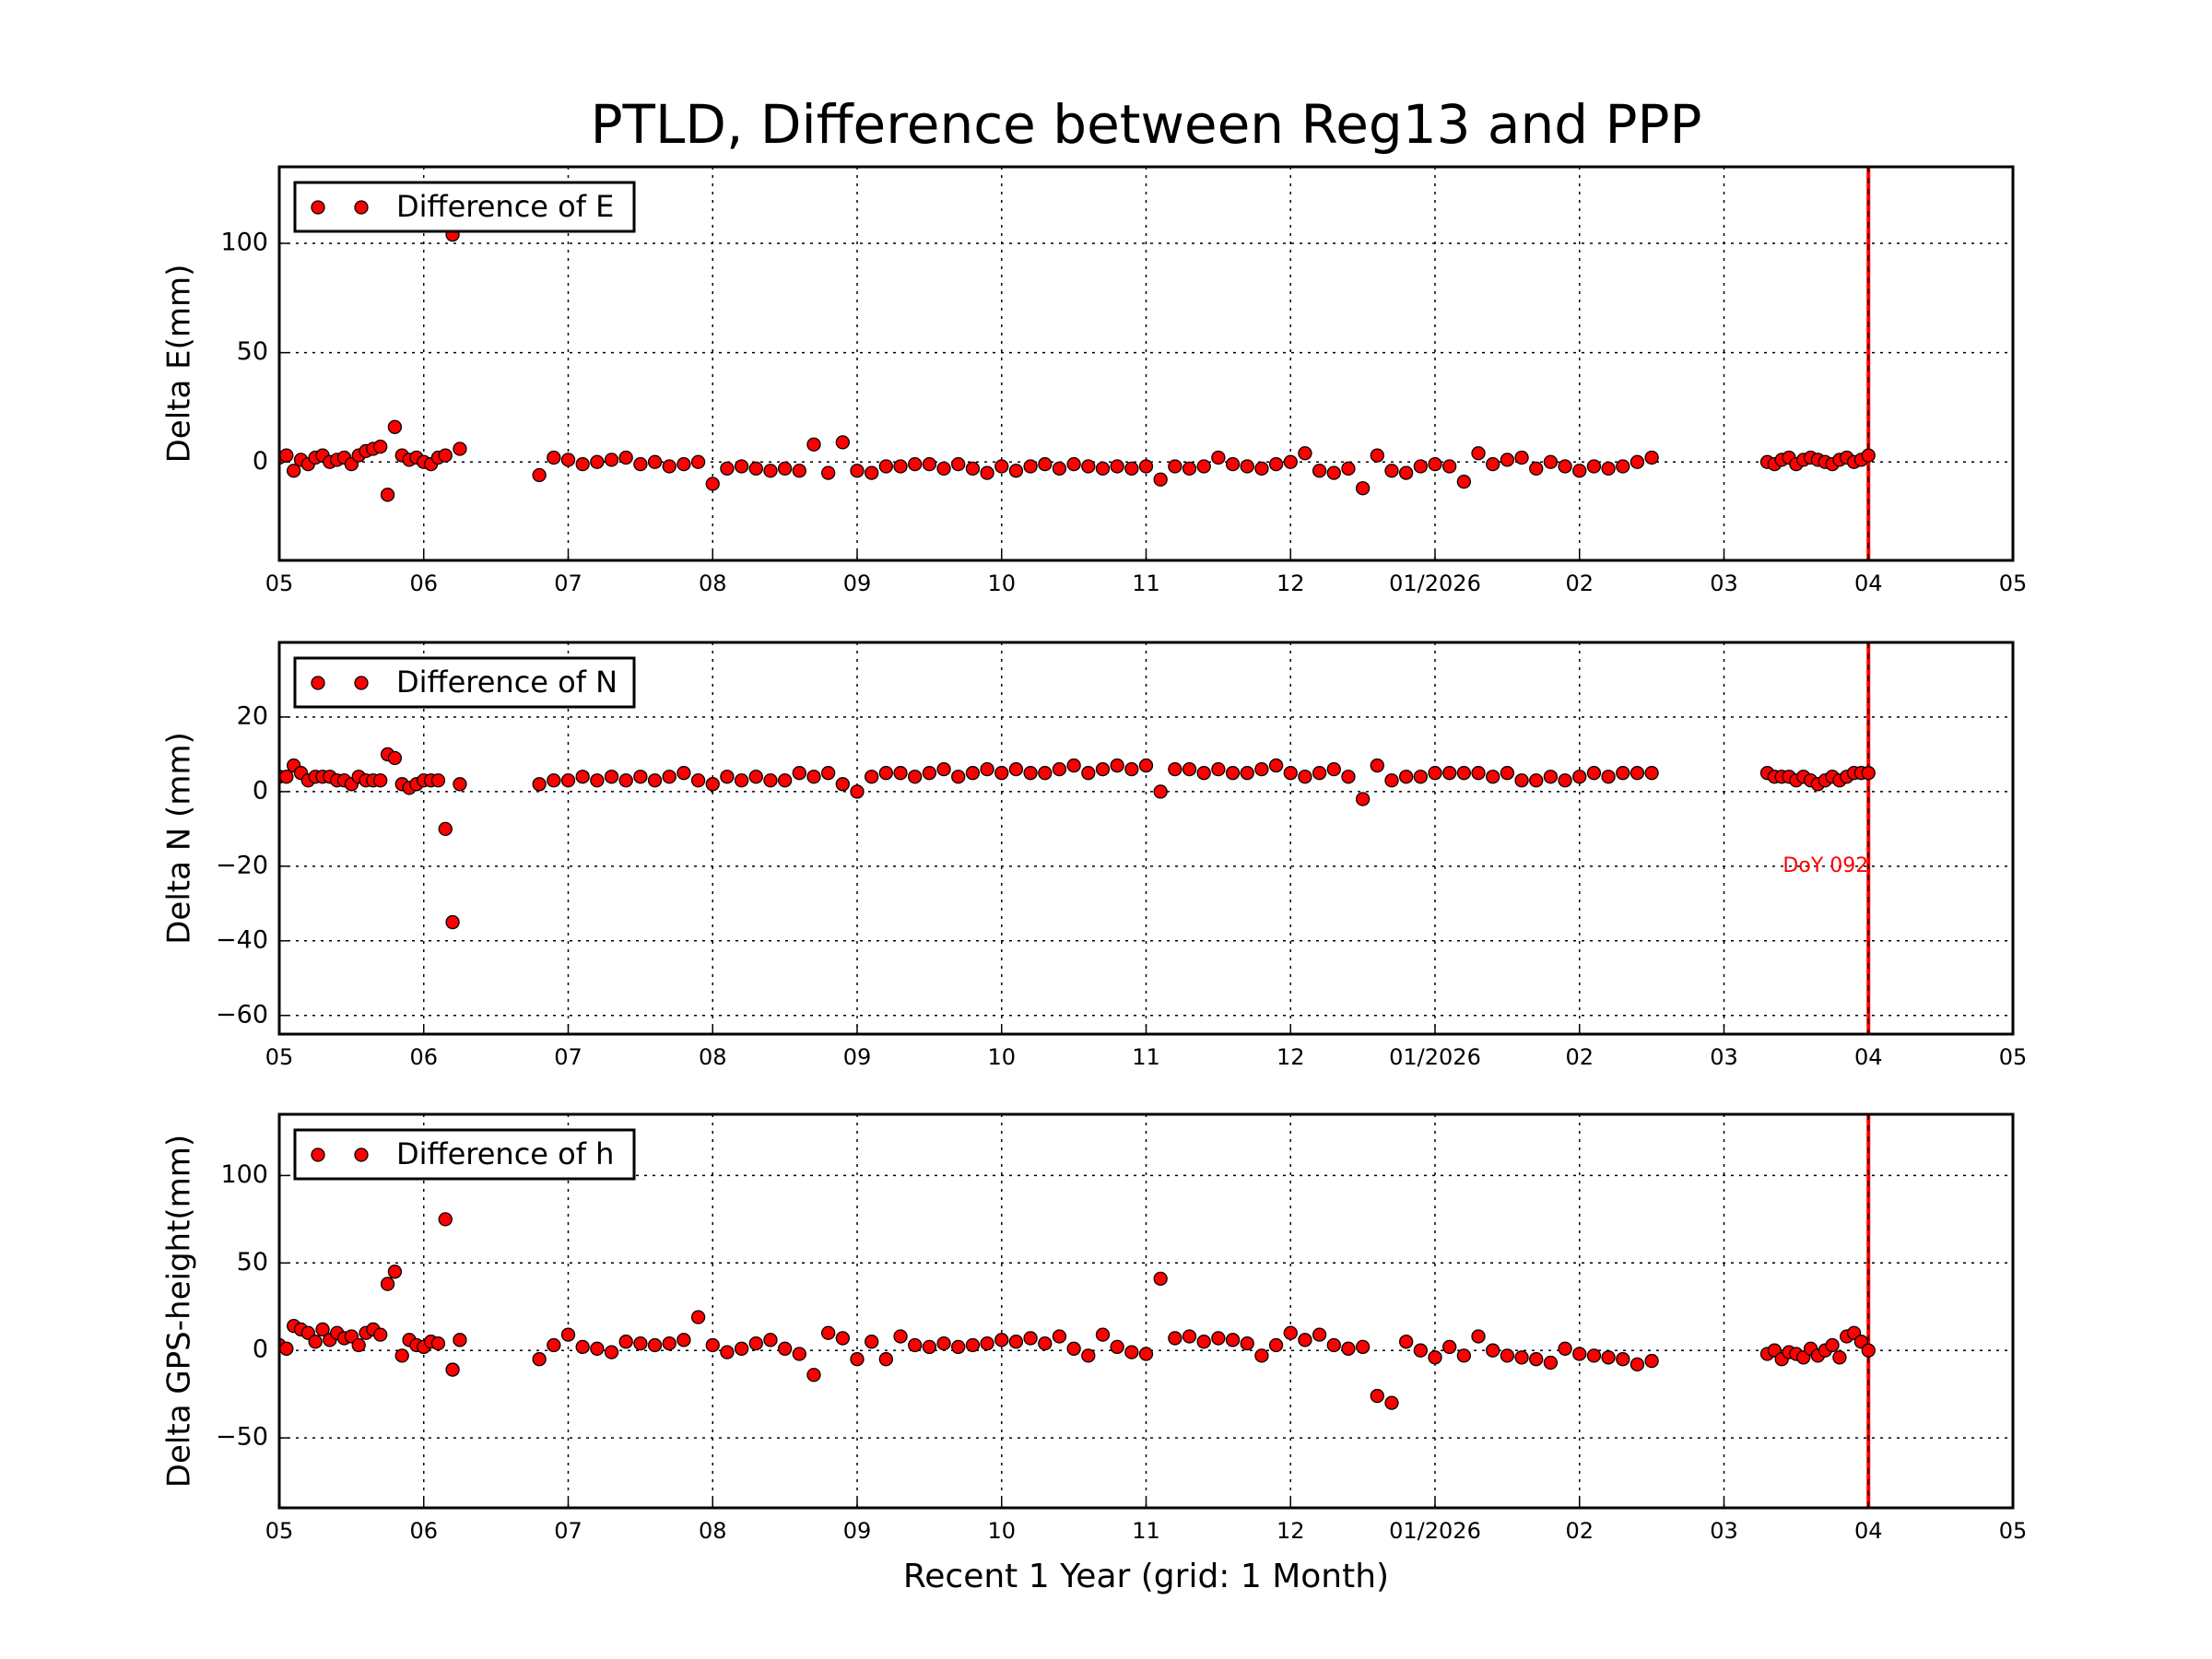 The image size is (2212, 1659). I want to click on y-tick-label: 100, so click(244, 243).